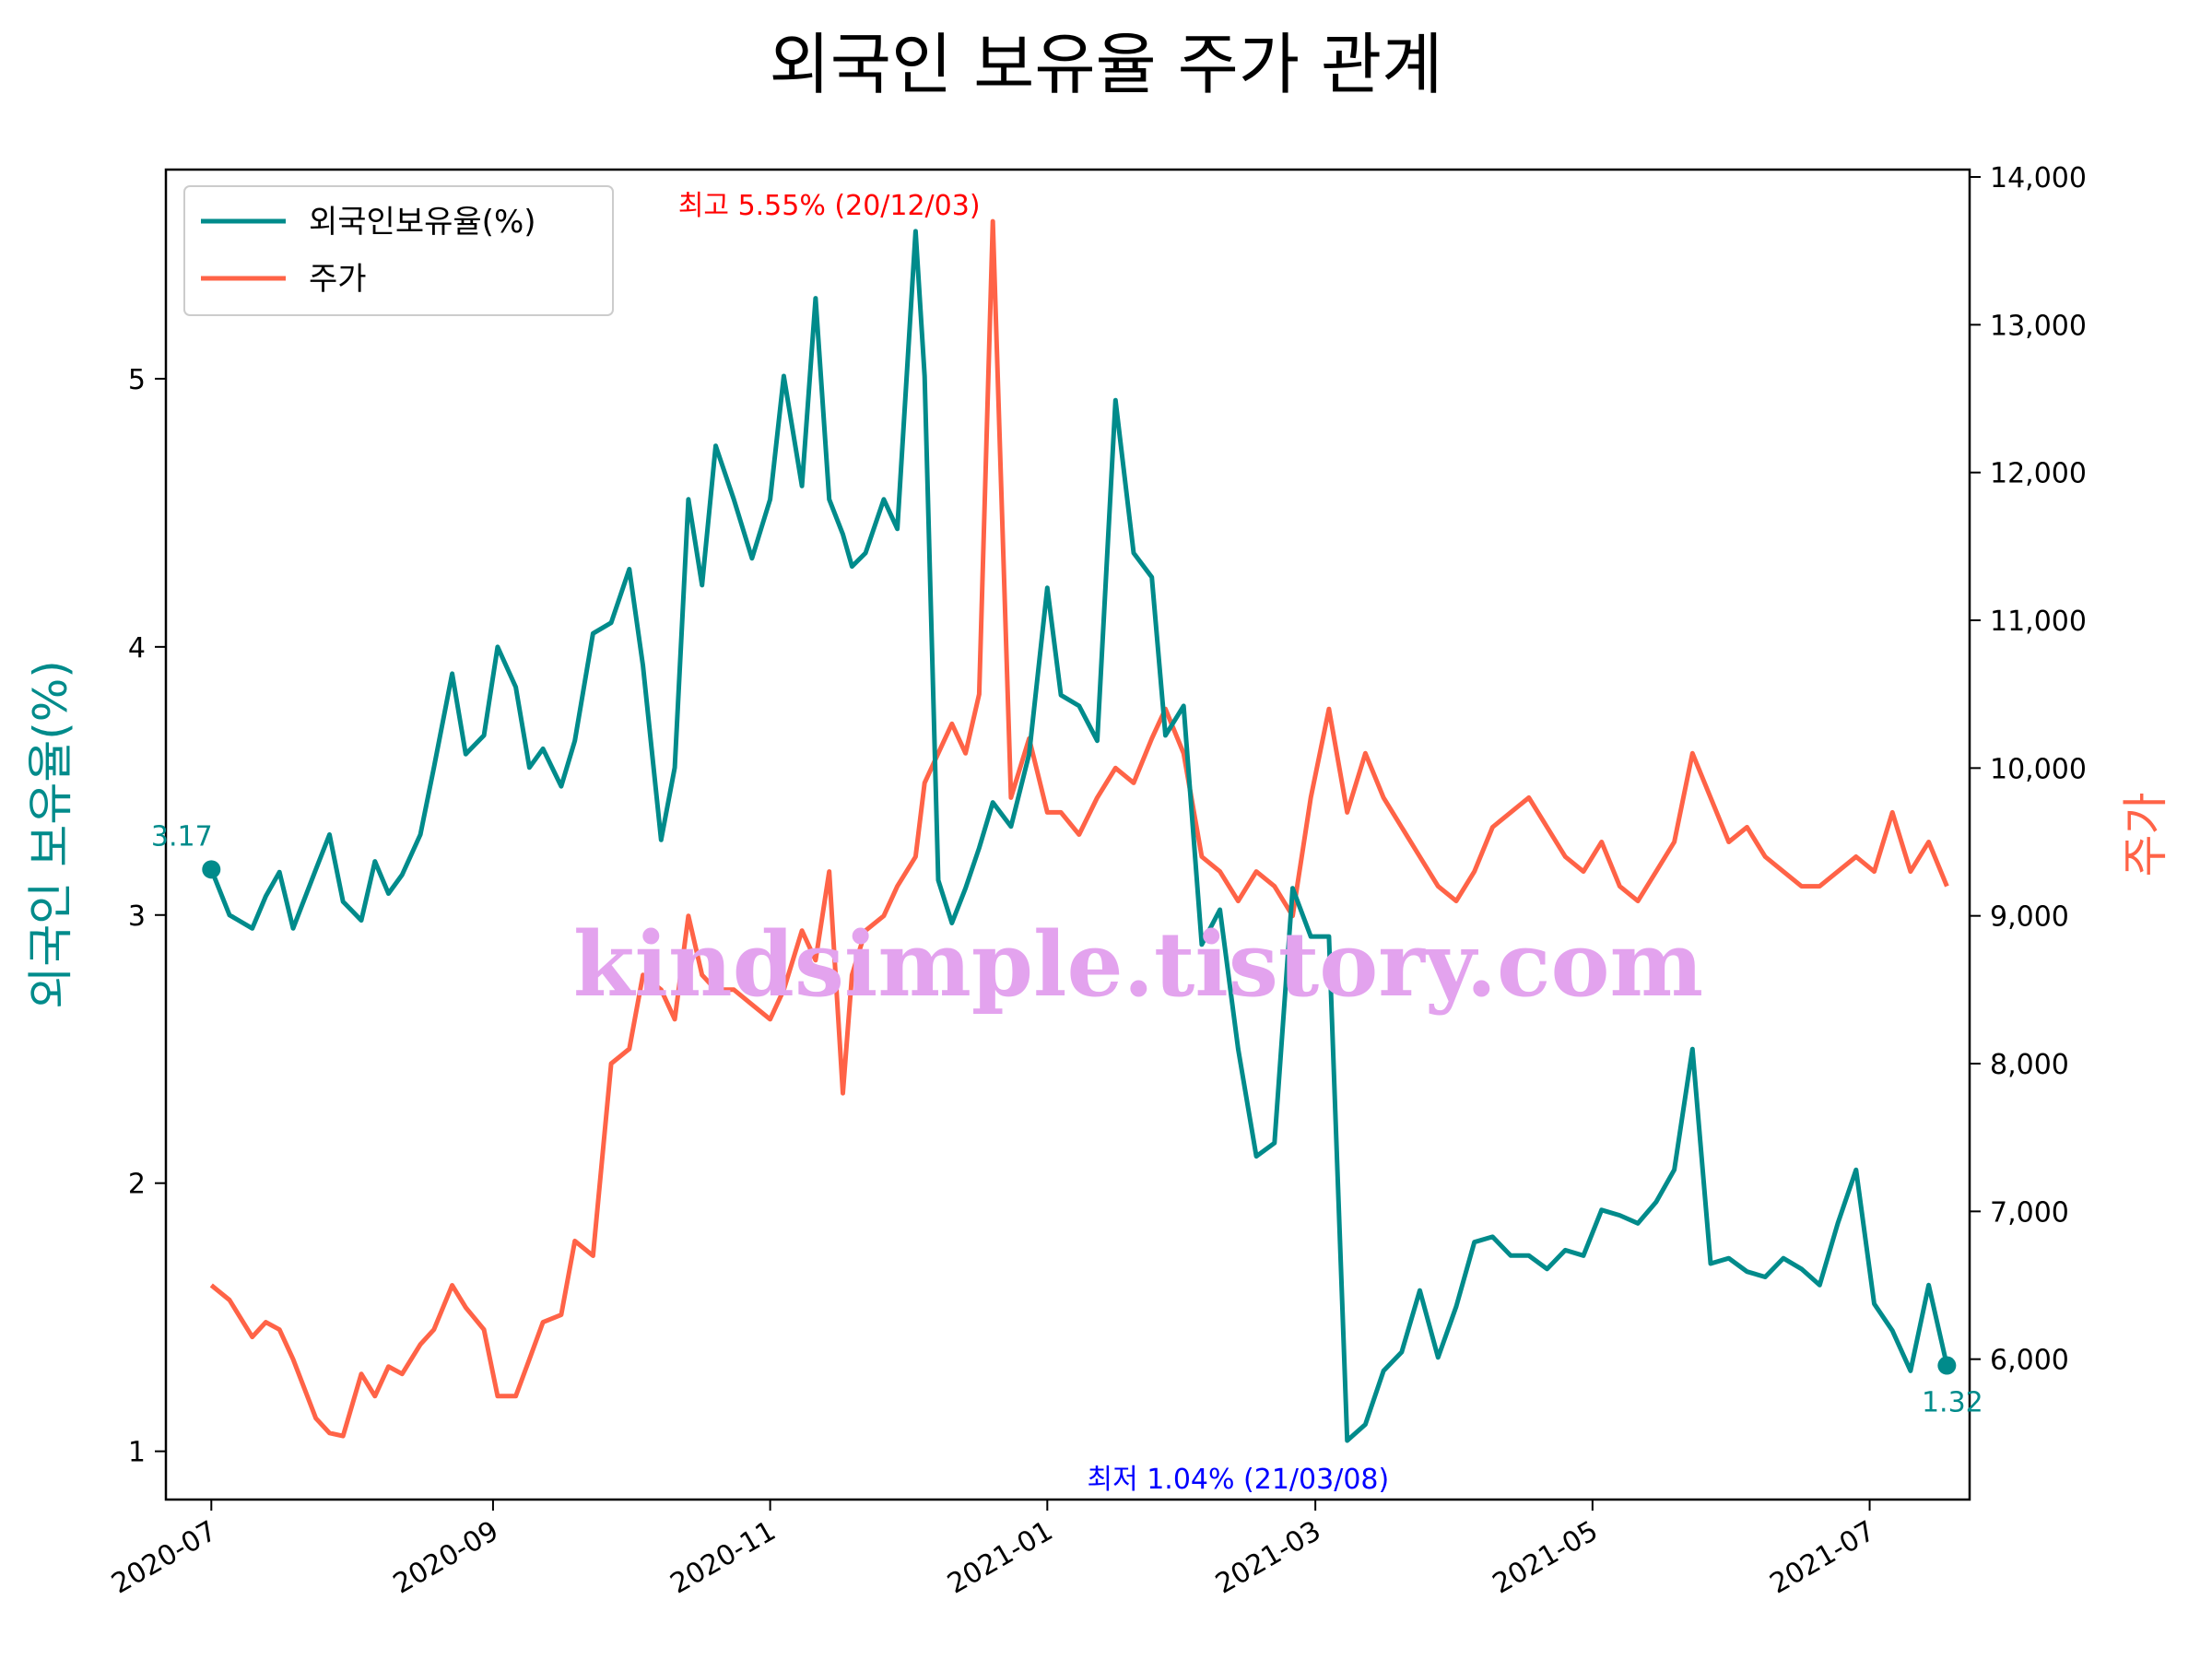  I want to click on y-left-tick-label: 5, so click(137, 380).